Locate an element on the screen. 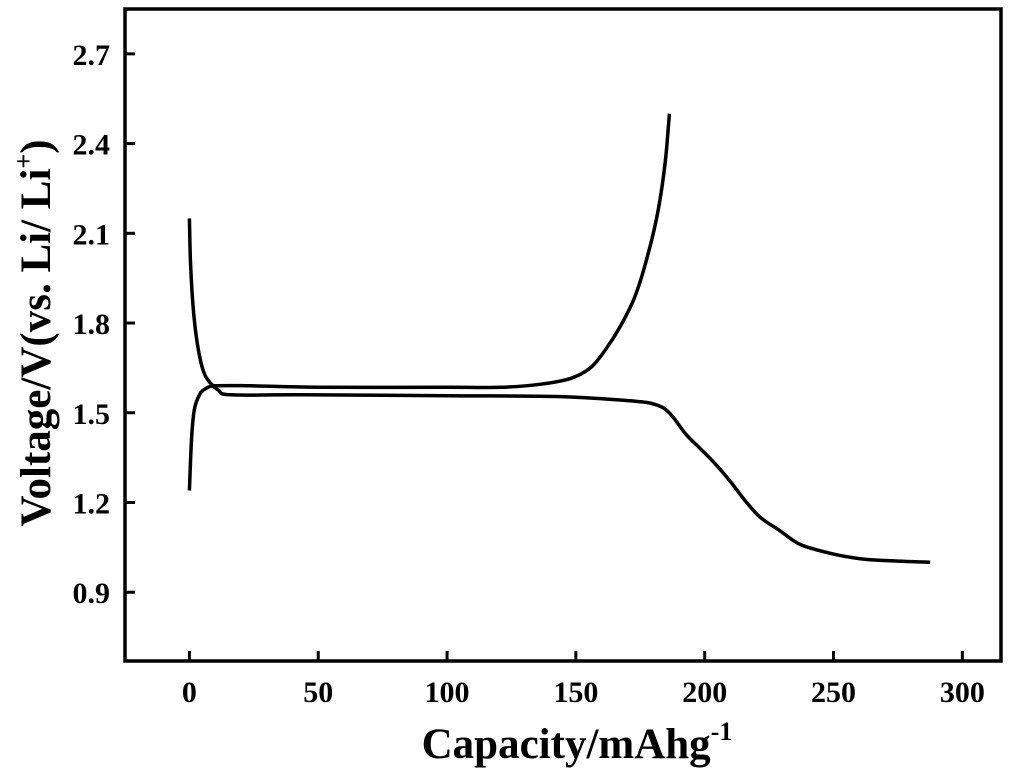 The image size is (1015, 780). y-axis-ticks: 0.9 1.2 1.5 1.8 2.1 2.4 2.7 is located at coordinates (104, 324).